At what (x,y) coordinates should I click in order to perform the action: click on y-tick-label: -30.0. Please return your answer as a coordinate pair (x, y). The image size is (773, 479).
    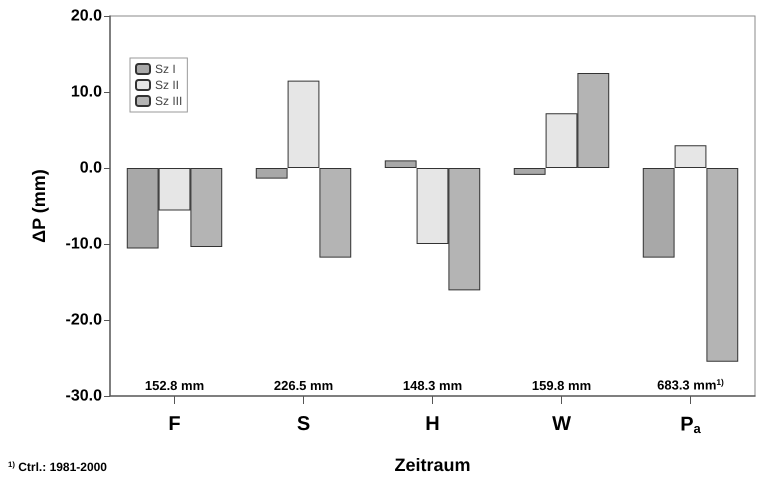
    Looking at the image, I should click on (84, 396).